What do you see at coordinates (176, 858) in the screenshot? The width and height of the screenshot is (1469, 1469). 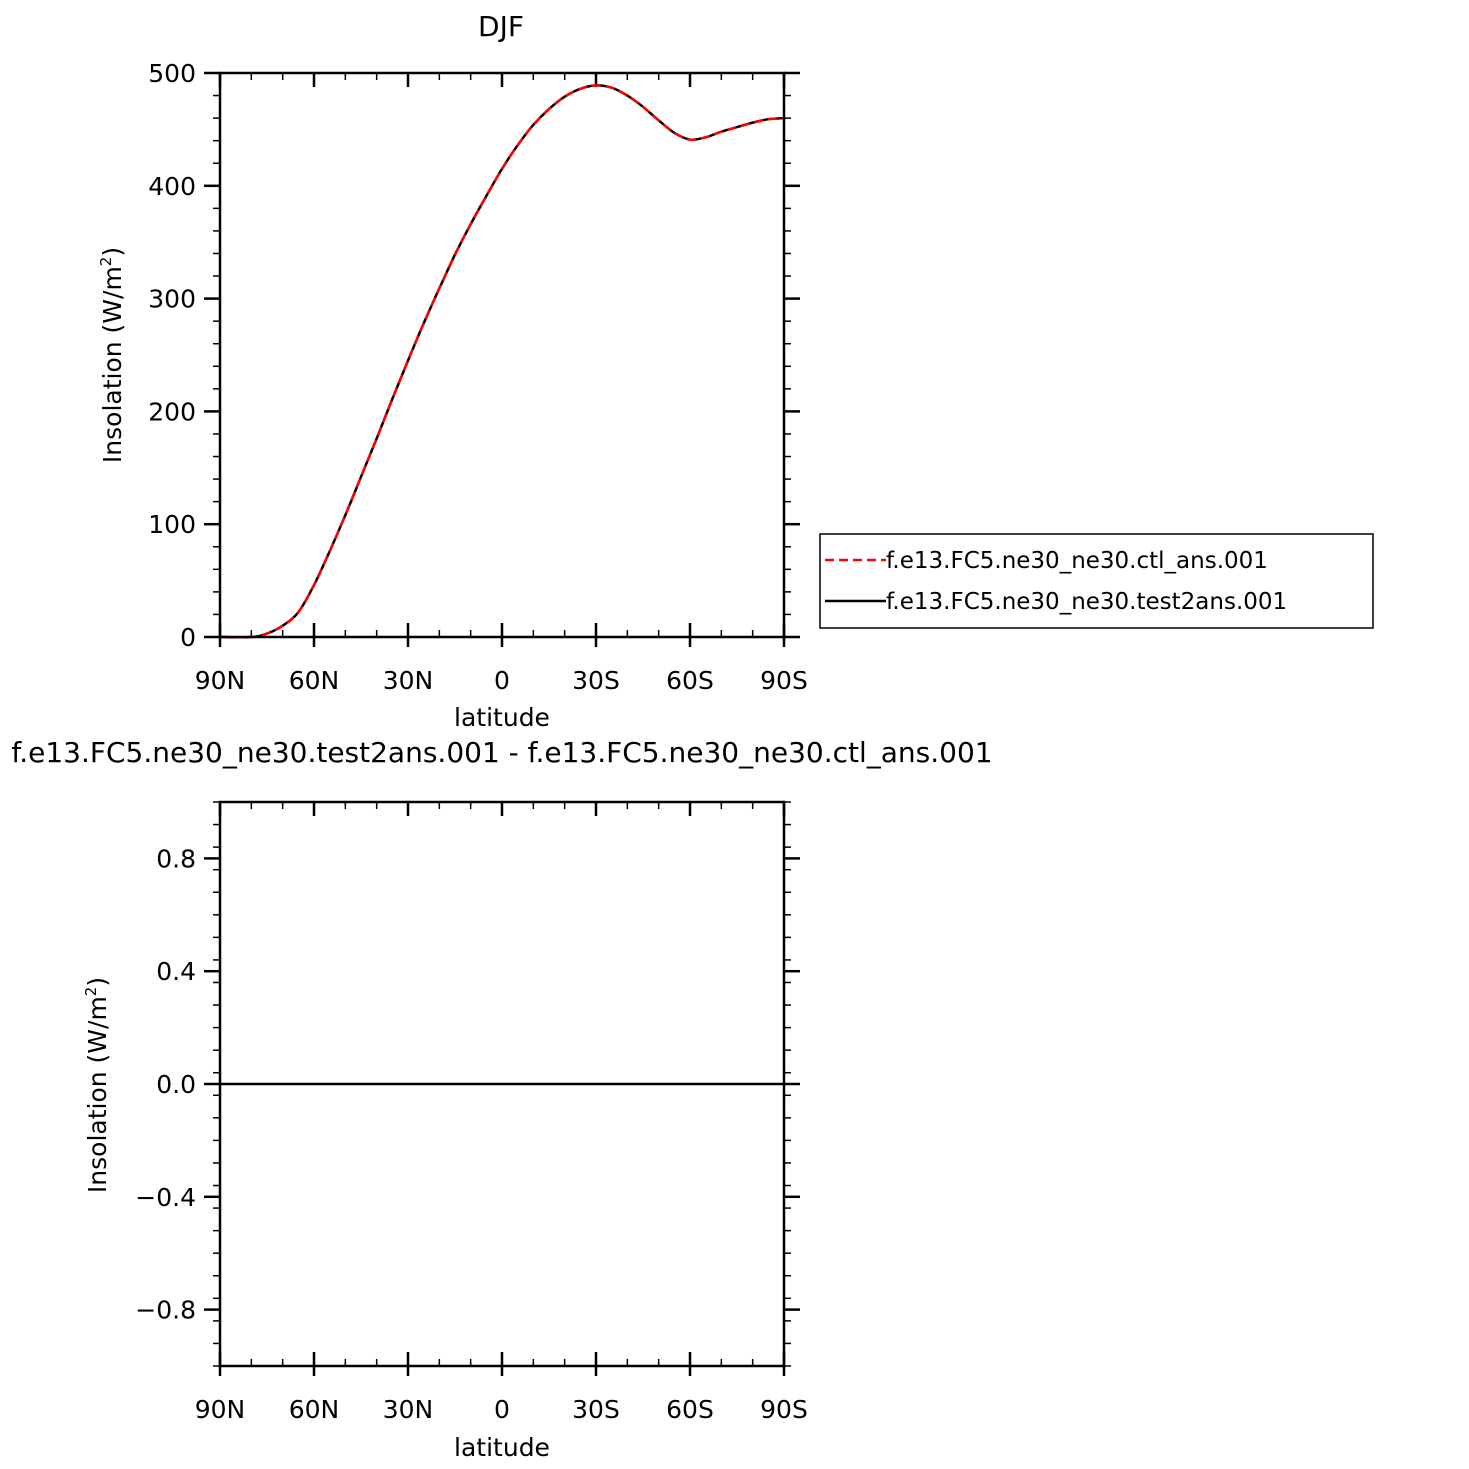 I see `bottom-y-tick-label: 0.8` at bounding box center [176, 858].